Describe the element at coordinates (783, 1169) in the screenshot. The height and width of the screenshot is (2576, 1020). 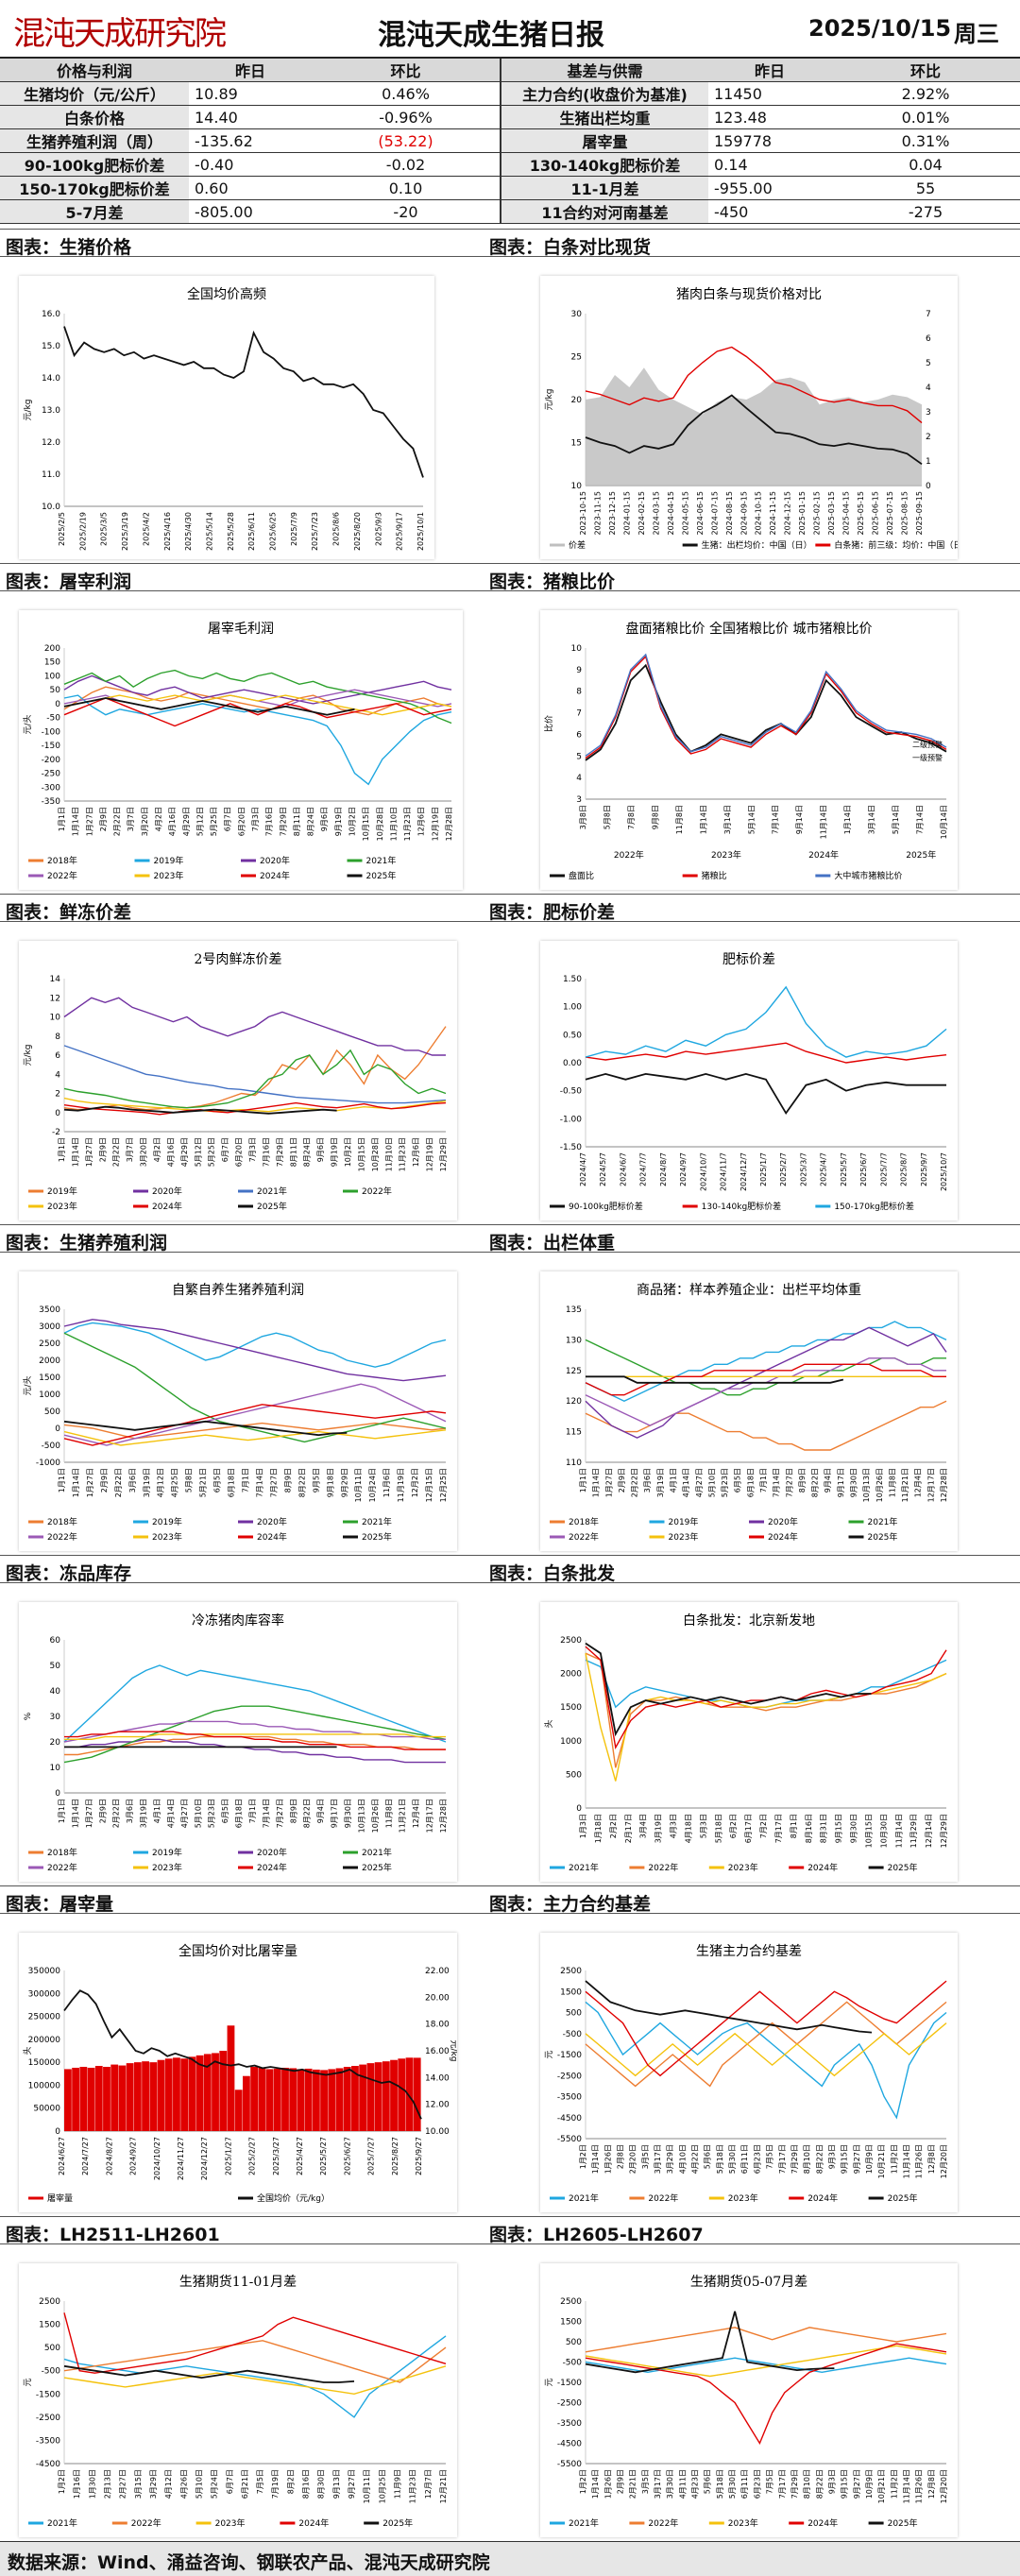
I see `x-tick-label: 2025/2/7` at that location.